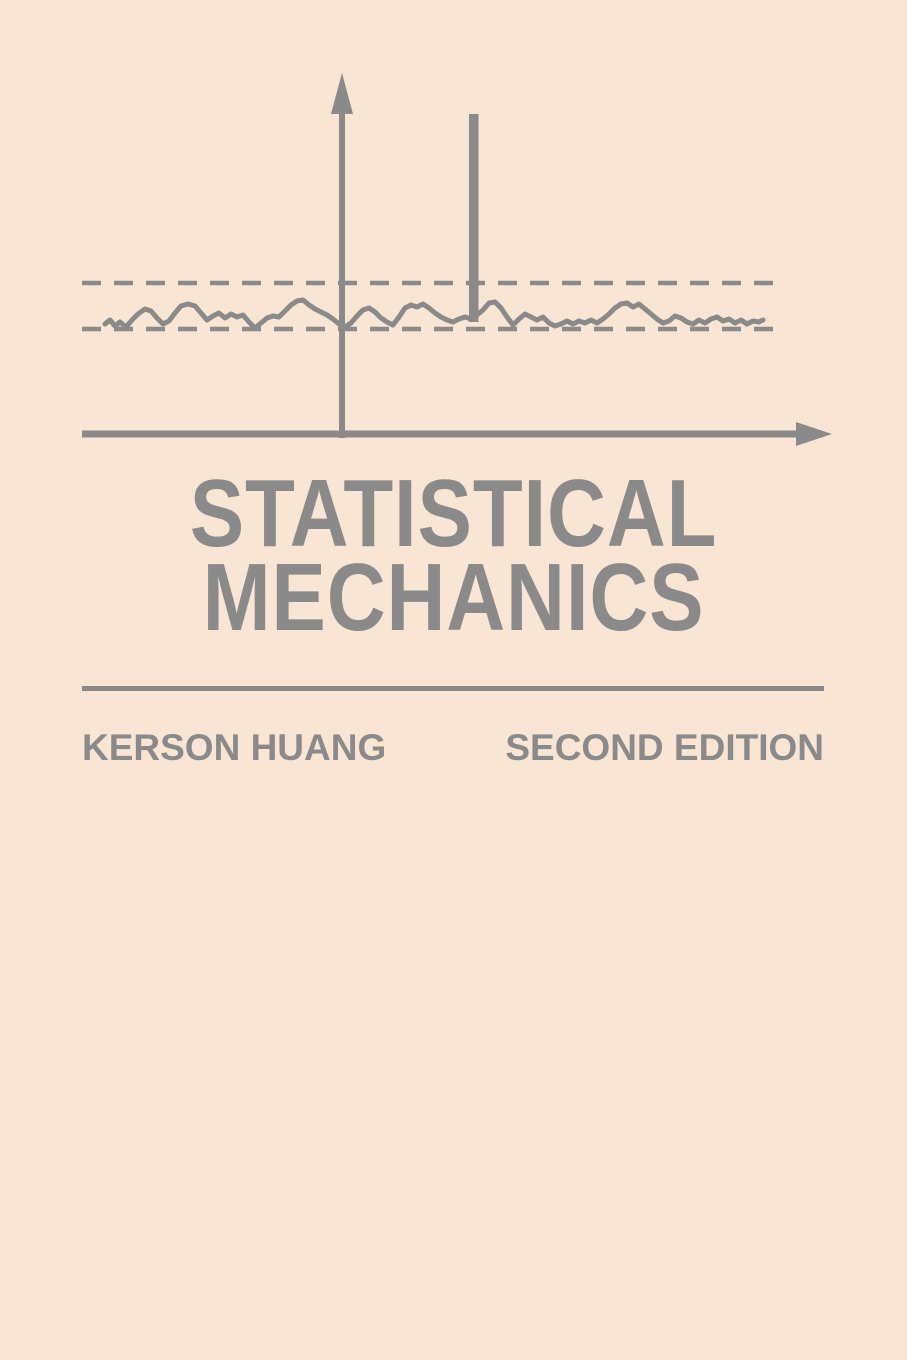 Image resolution: width=907 pixels, height=1360 pixels. I want to click on title-line-1: STATISTICAL, so click(453, 513).